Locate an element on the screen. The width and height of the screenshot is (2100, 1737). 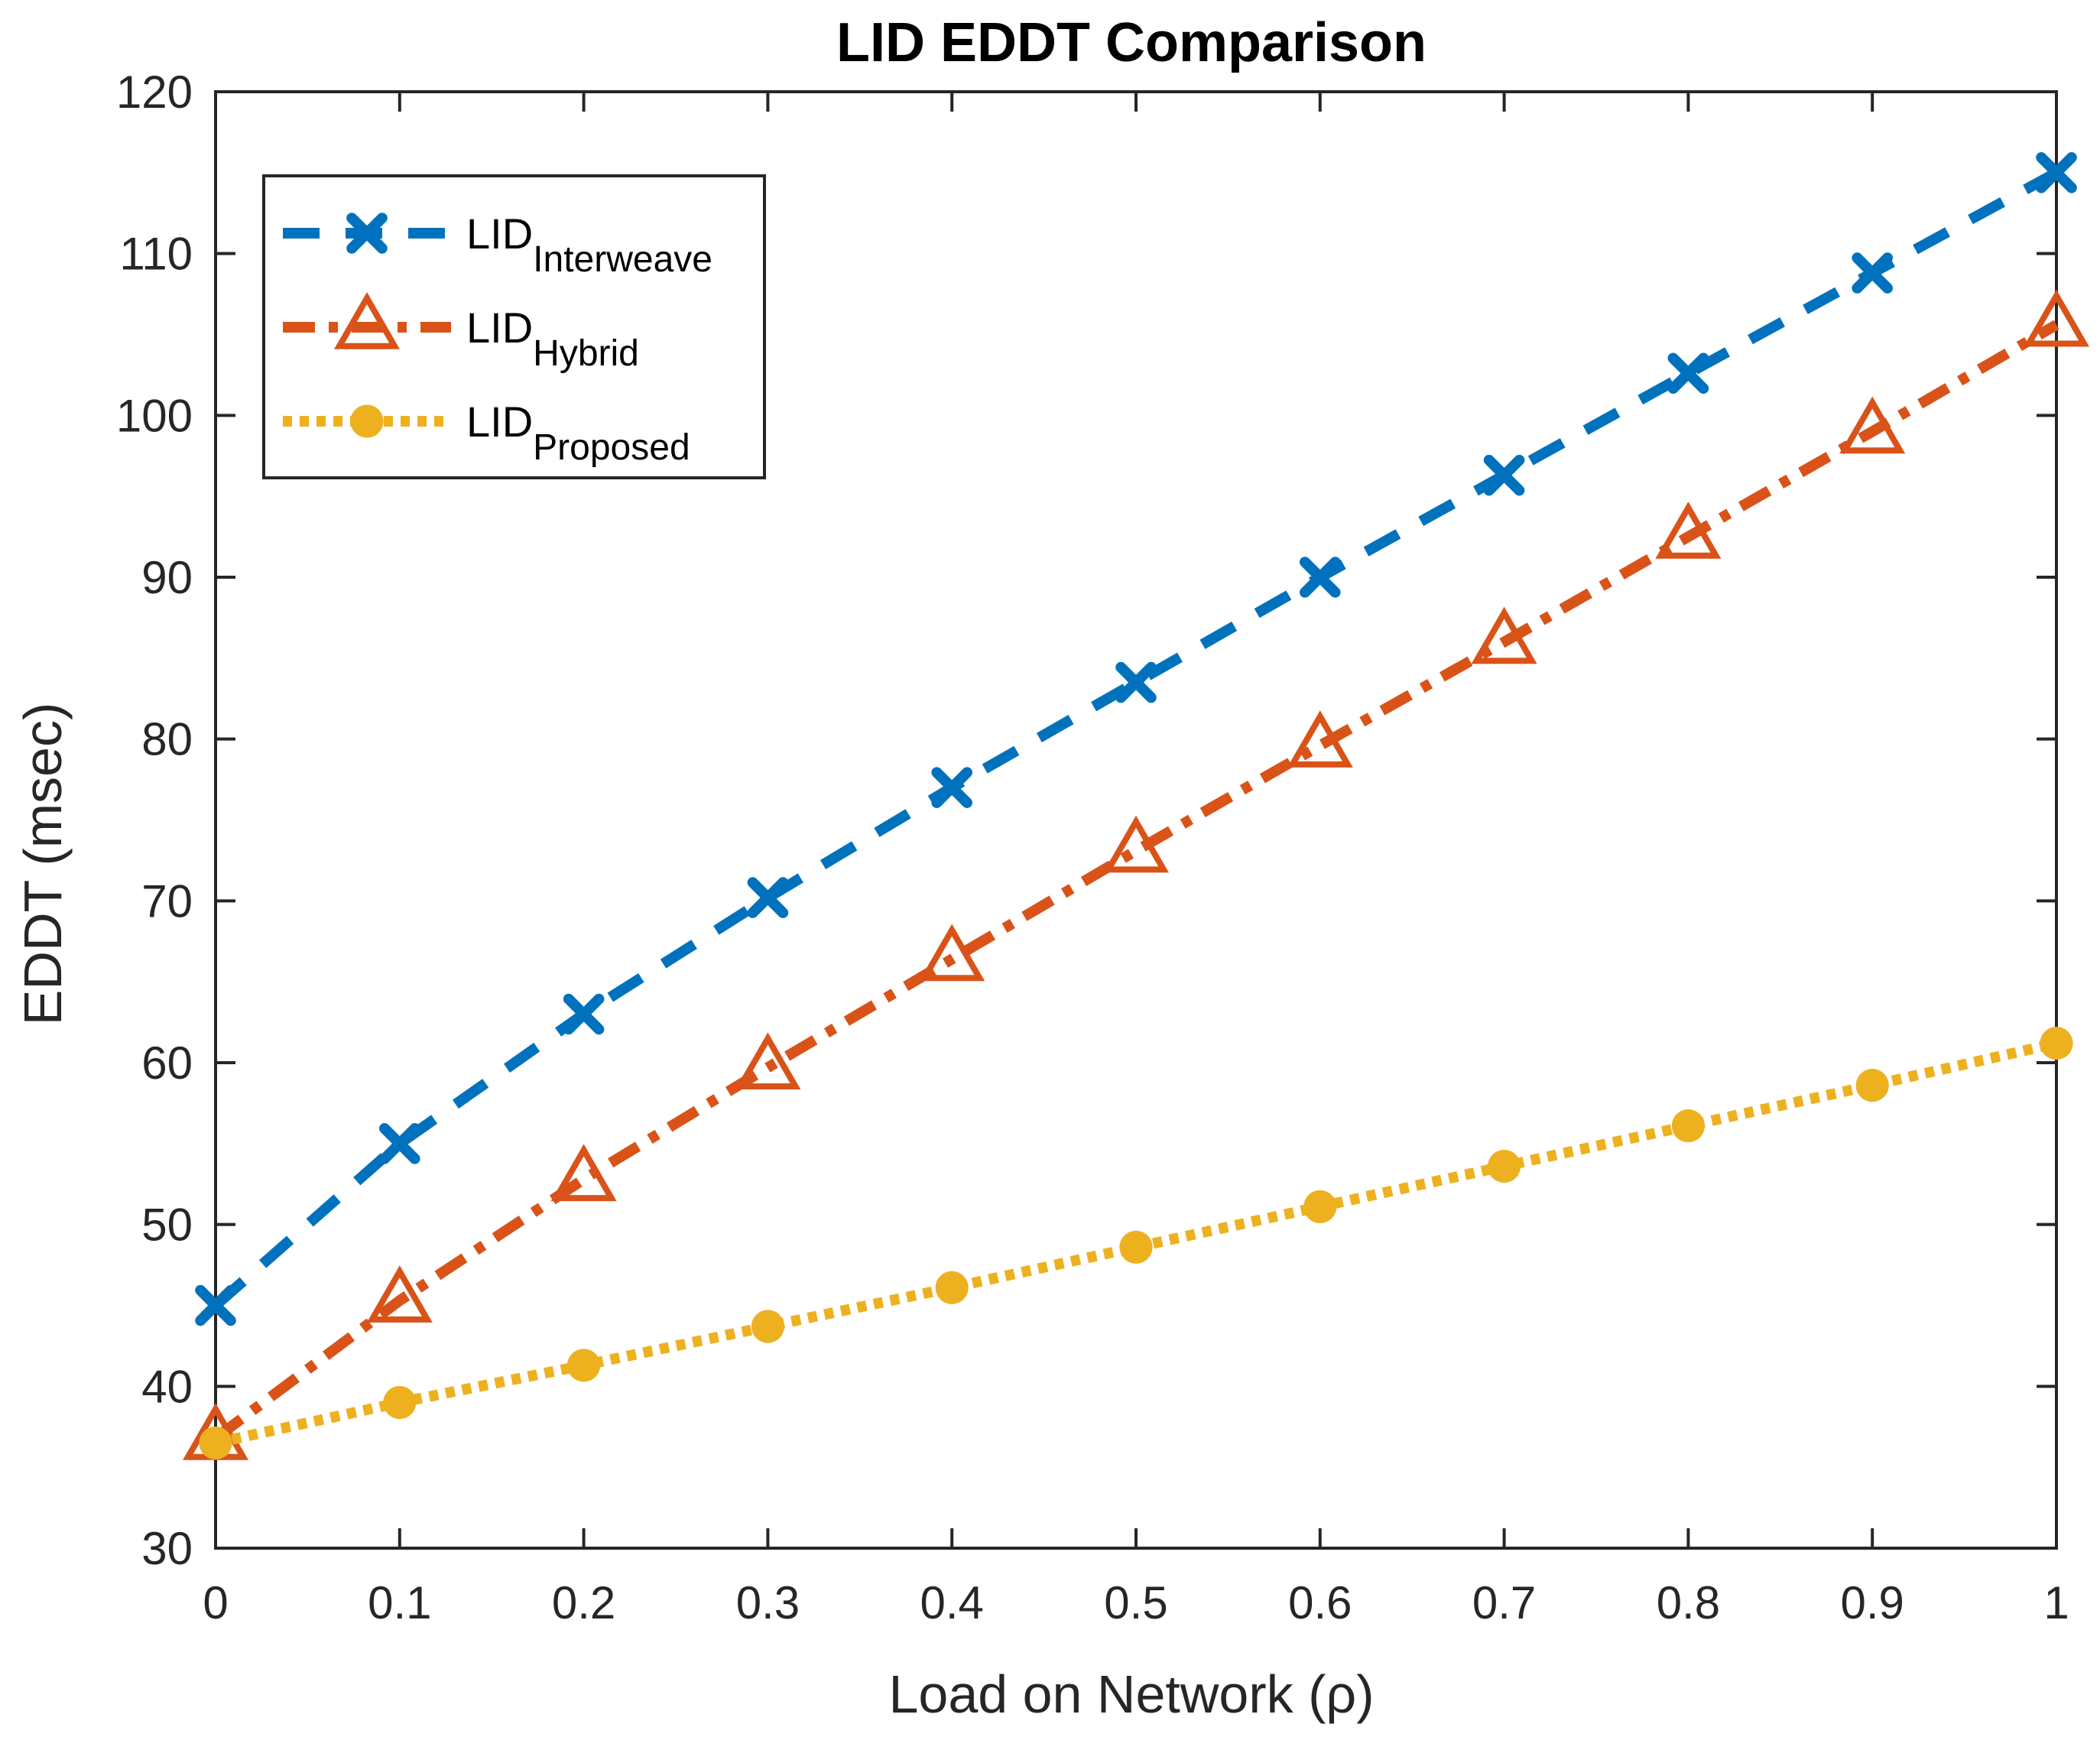
legend-label: LIDInterweave is located at coordinates (589, 245).